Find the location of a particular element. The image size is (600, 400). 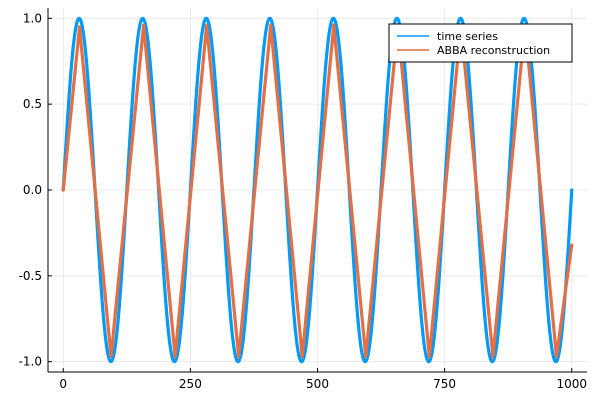

y-tick-label-2: 0.0 is located at coordinates (32, 190).